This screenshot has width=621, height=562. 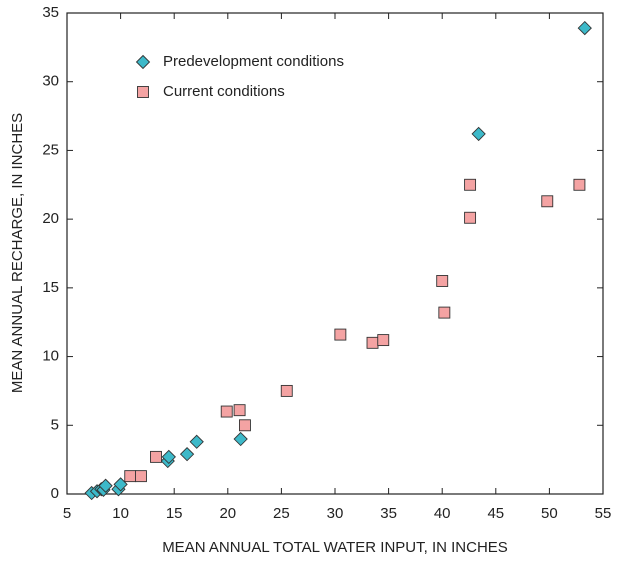 What do you see at coordinates (174, 513) in the screenshot?
I see `x-tick-label: 15` at bounding box center [174, 513].